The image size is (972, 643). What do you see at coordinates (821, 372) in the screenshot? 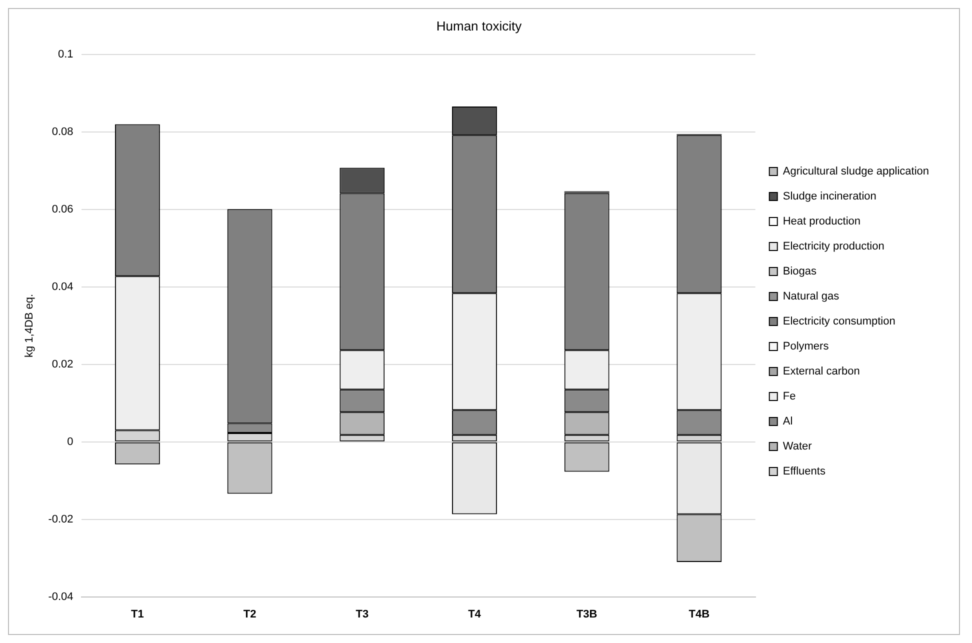
I see `legend-label: External carbon` at bounding box center [821, 372].